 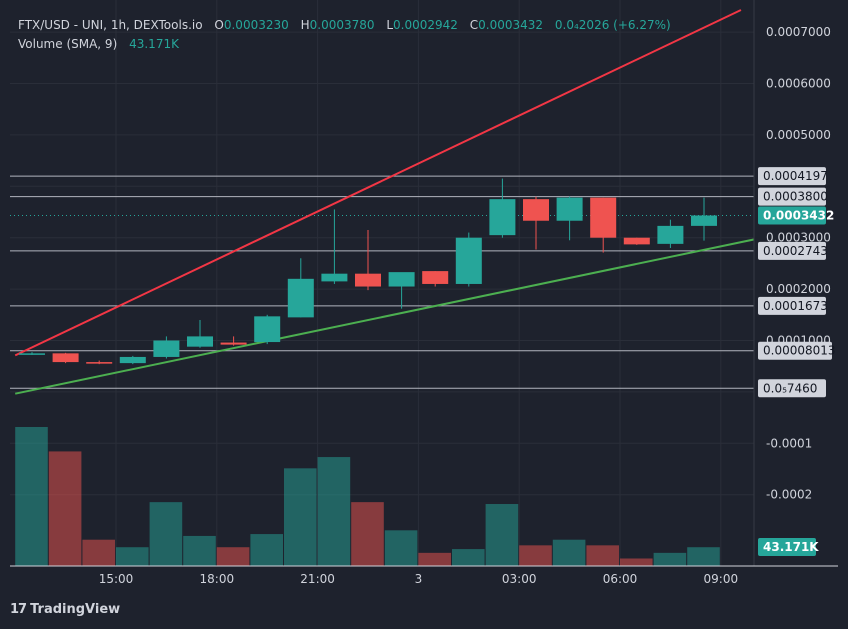 I want to click on level-price-badge-label: 0.0₅7460, so click(x=790, y=388).